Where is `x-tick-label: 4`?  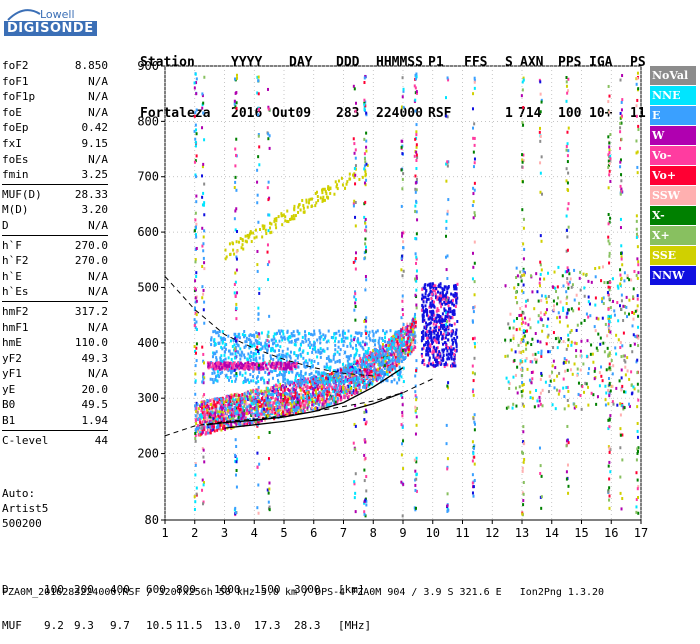
x-tick-label: 4 is located at coordinates (254, 533).